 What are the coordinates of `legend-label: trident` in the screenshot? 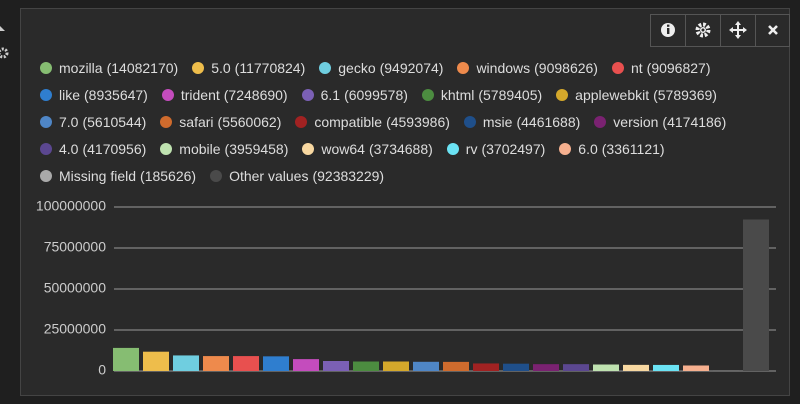 It's located at (200, 94).